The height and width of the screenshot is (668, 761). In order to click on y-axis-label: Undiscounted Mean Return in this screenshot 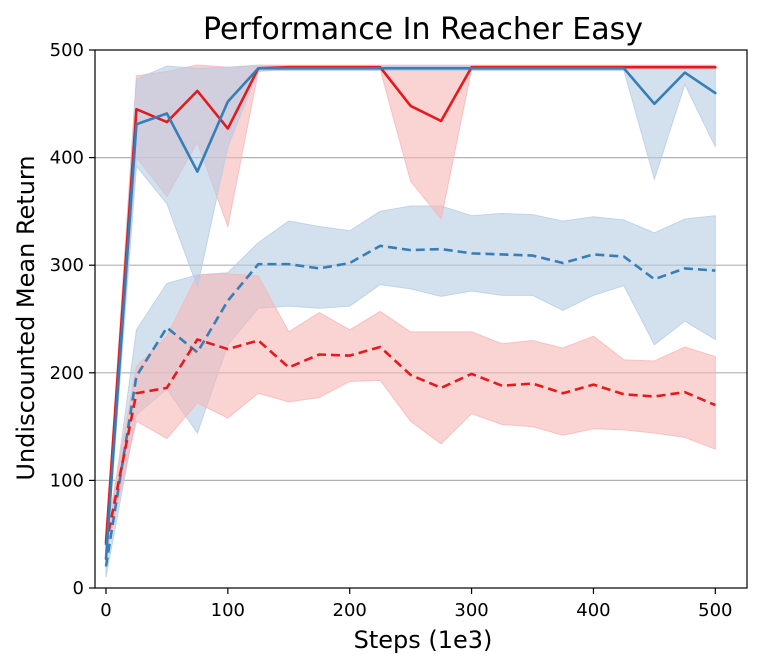, I will do `click(26, 317)`.